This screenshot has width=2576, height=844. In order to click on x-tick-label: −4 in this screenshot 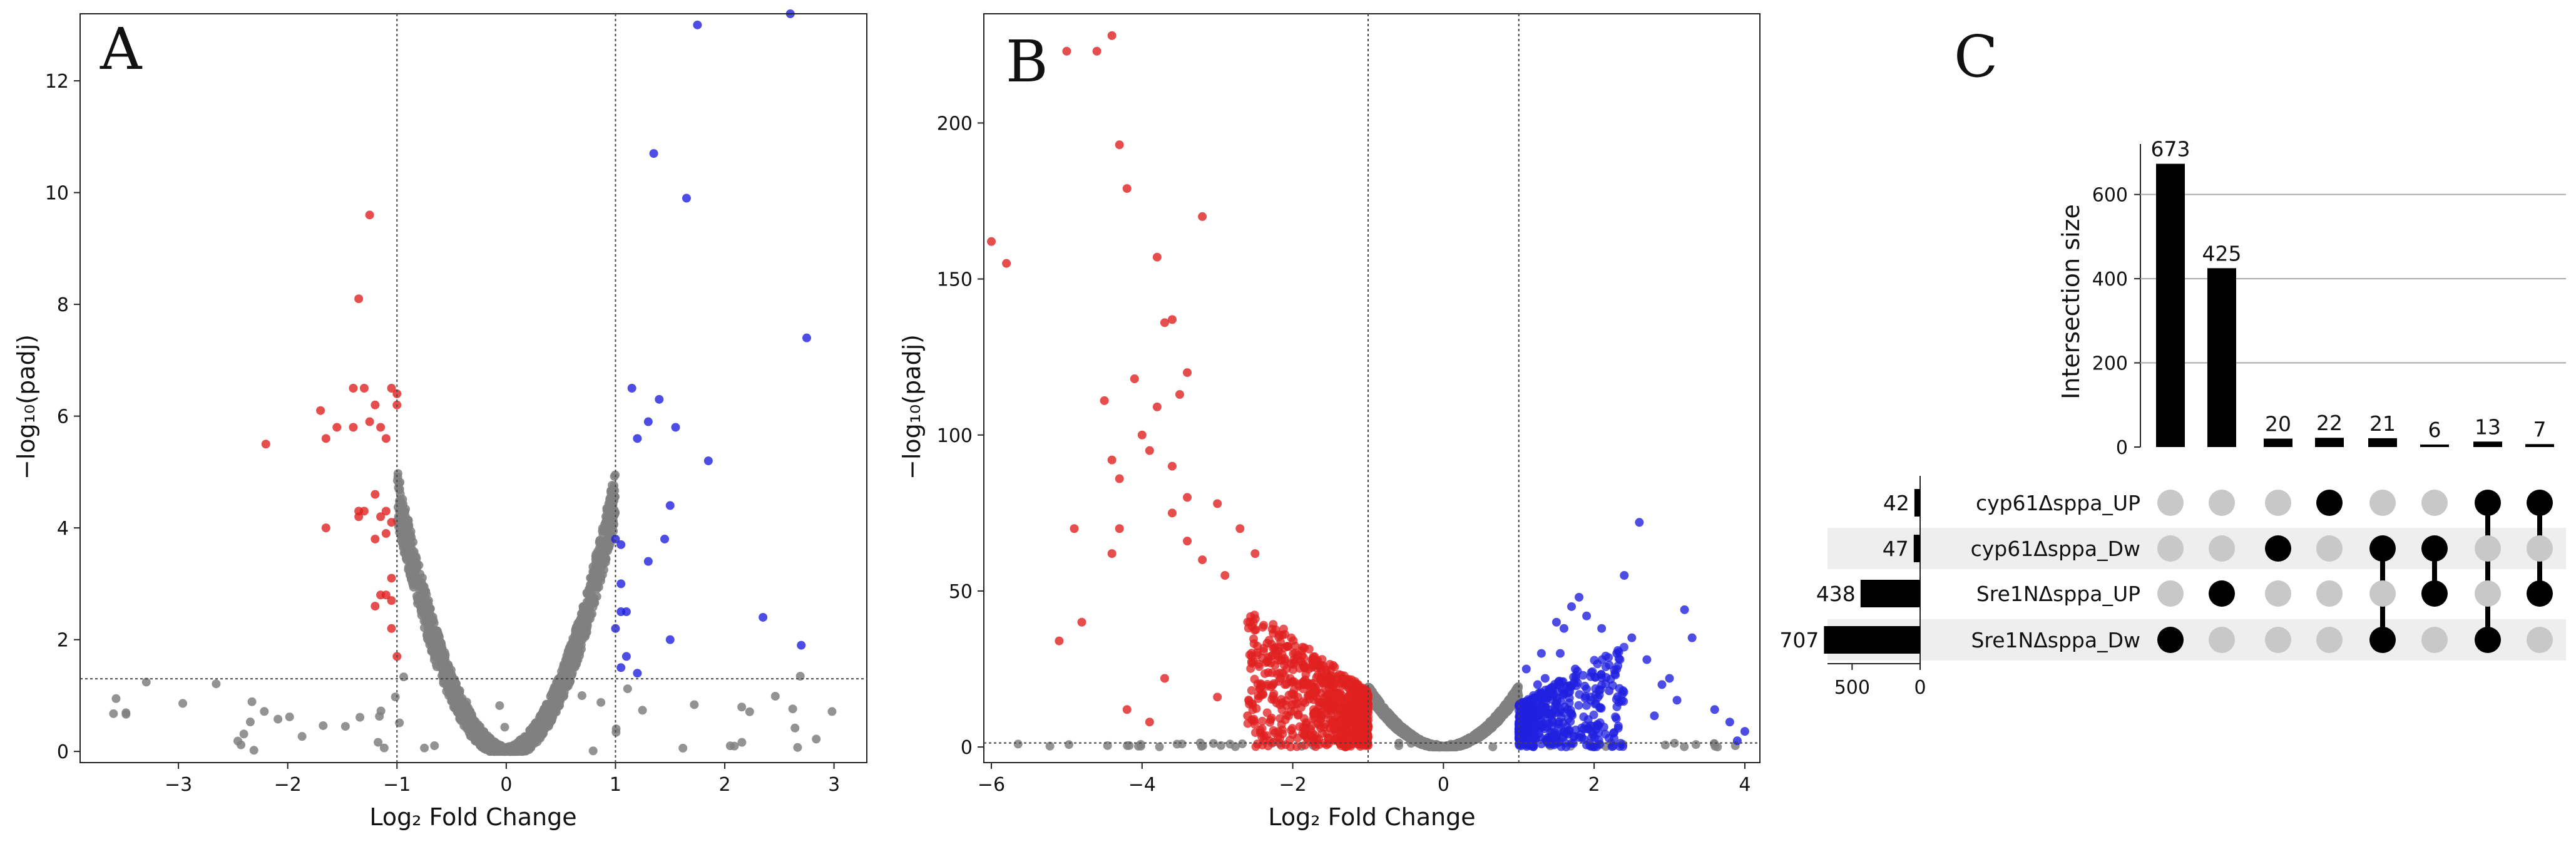, I will do `click(1142, 785)`.